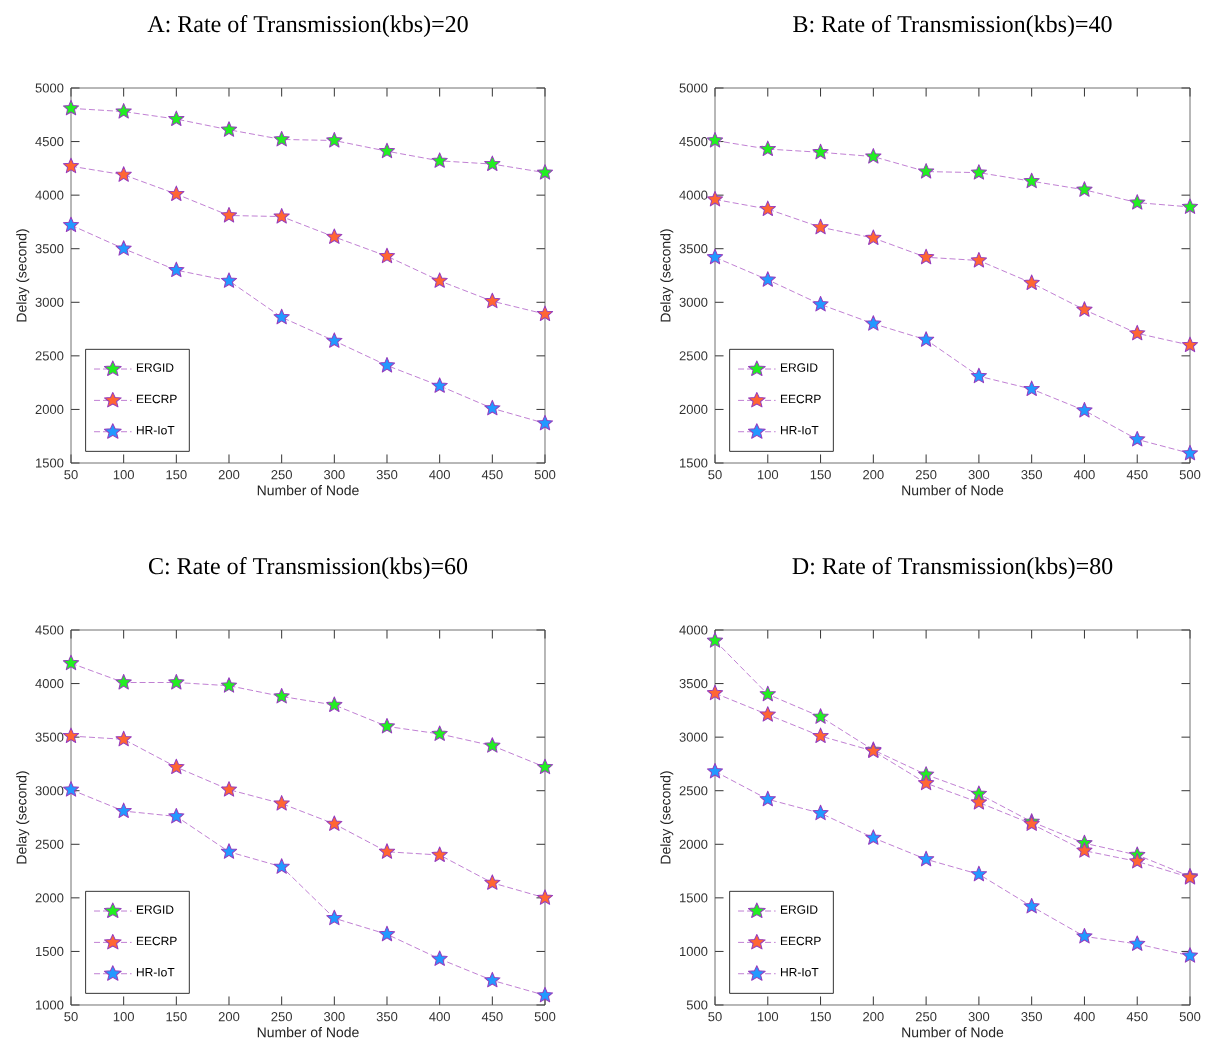 The image size is (1206, 1051). What do you see at coordinates (952, 568) in the screenshot?
I see `chart-title: D: Rate of Transmission(kbs)=80` at bounding box center [952, 568].